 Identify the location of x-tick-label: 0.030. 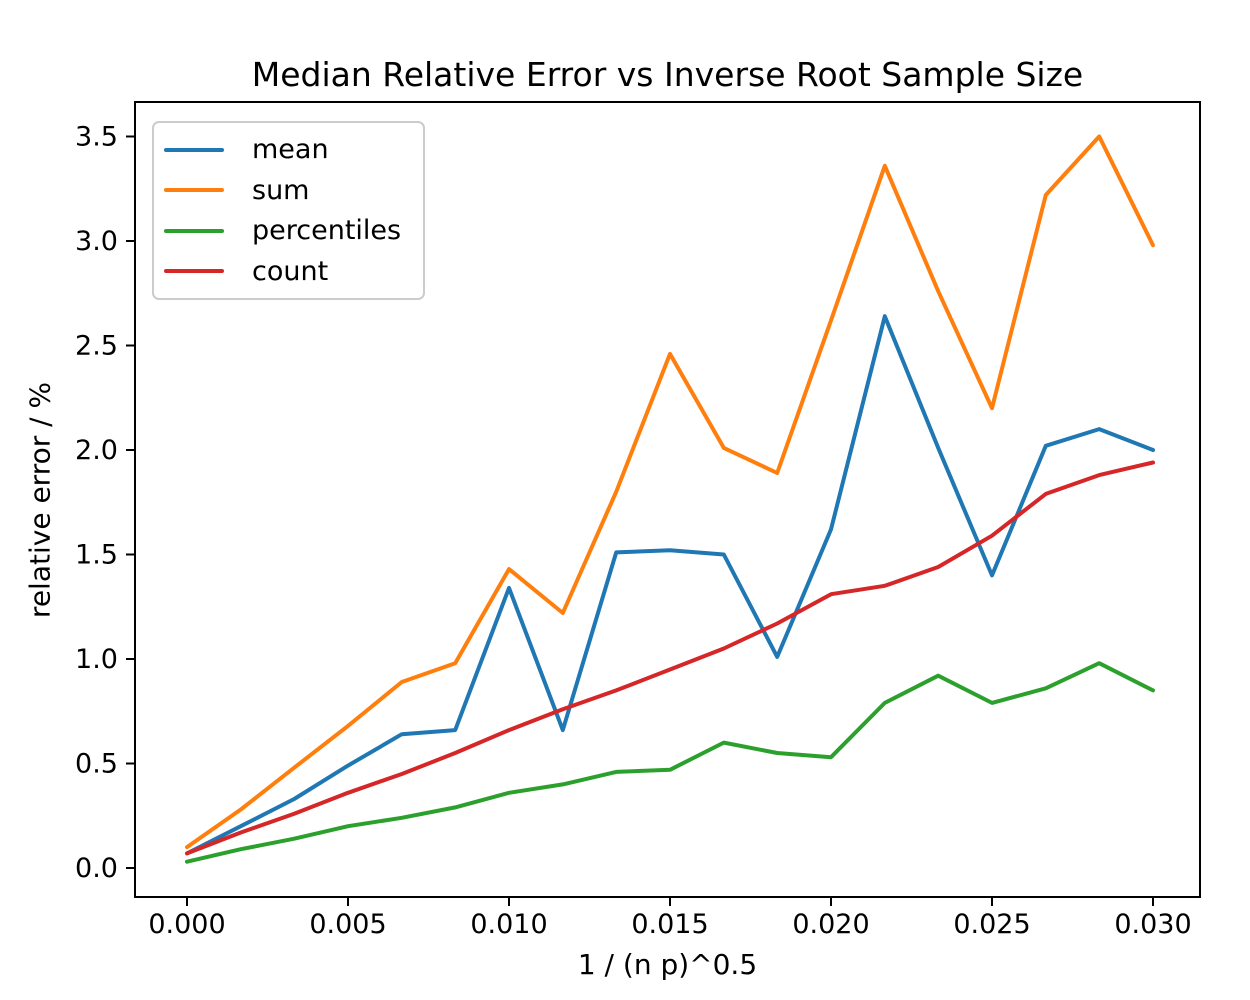
(1152, 924).